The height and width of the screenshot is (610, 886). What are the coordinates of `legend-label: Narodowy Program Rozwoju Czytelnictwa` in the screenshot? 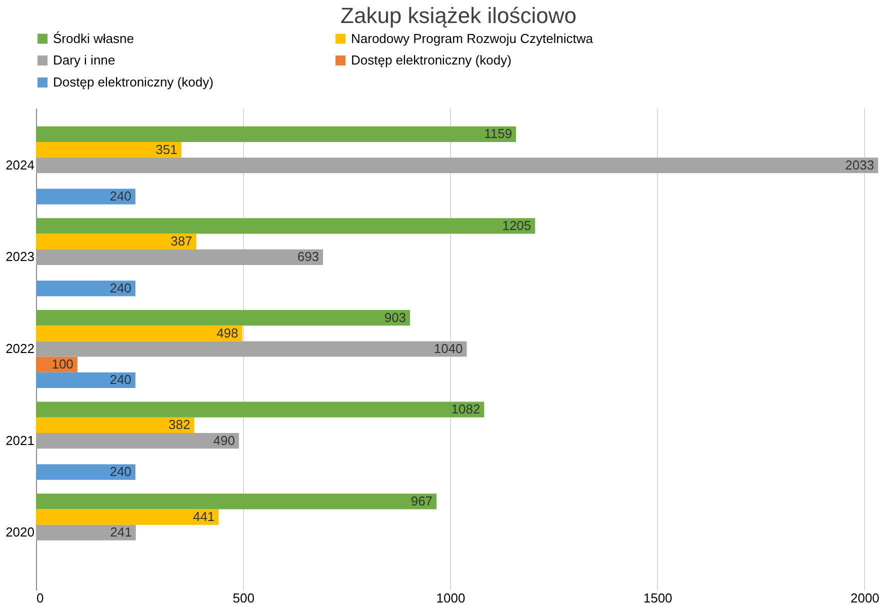 It's located at (472, 38).